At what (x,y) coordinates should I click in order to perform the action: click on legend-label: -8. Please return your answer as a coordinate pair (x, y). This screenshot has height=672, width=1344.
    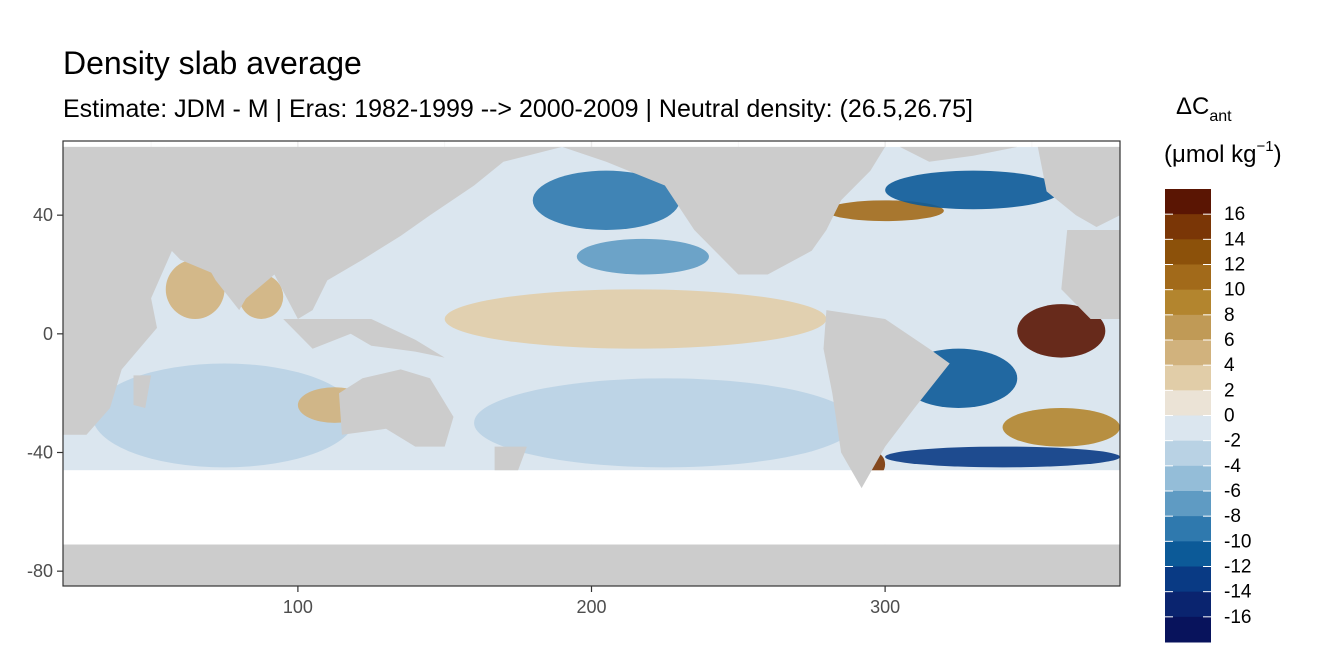
    Looking at the image, I should click on (1232, 516).